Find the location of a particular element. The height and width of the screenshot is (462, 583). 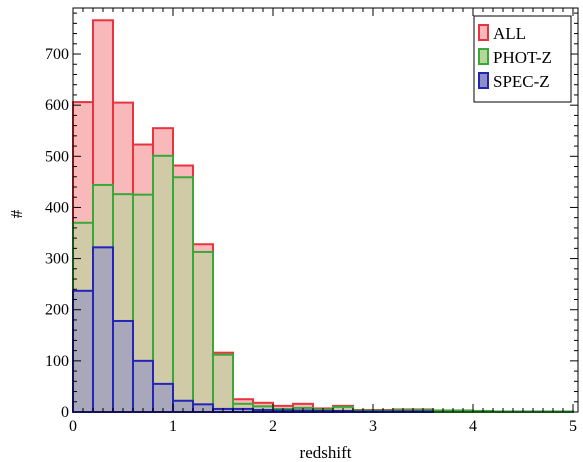

y-tick-label: 400 is located at coordinates (57, 207).